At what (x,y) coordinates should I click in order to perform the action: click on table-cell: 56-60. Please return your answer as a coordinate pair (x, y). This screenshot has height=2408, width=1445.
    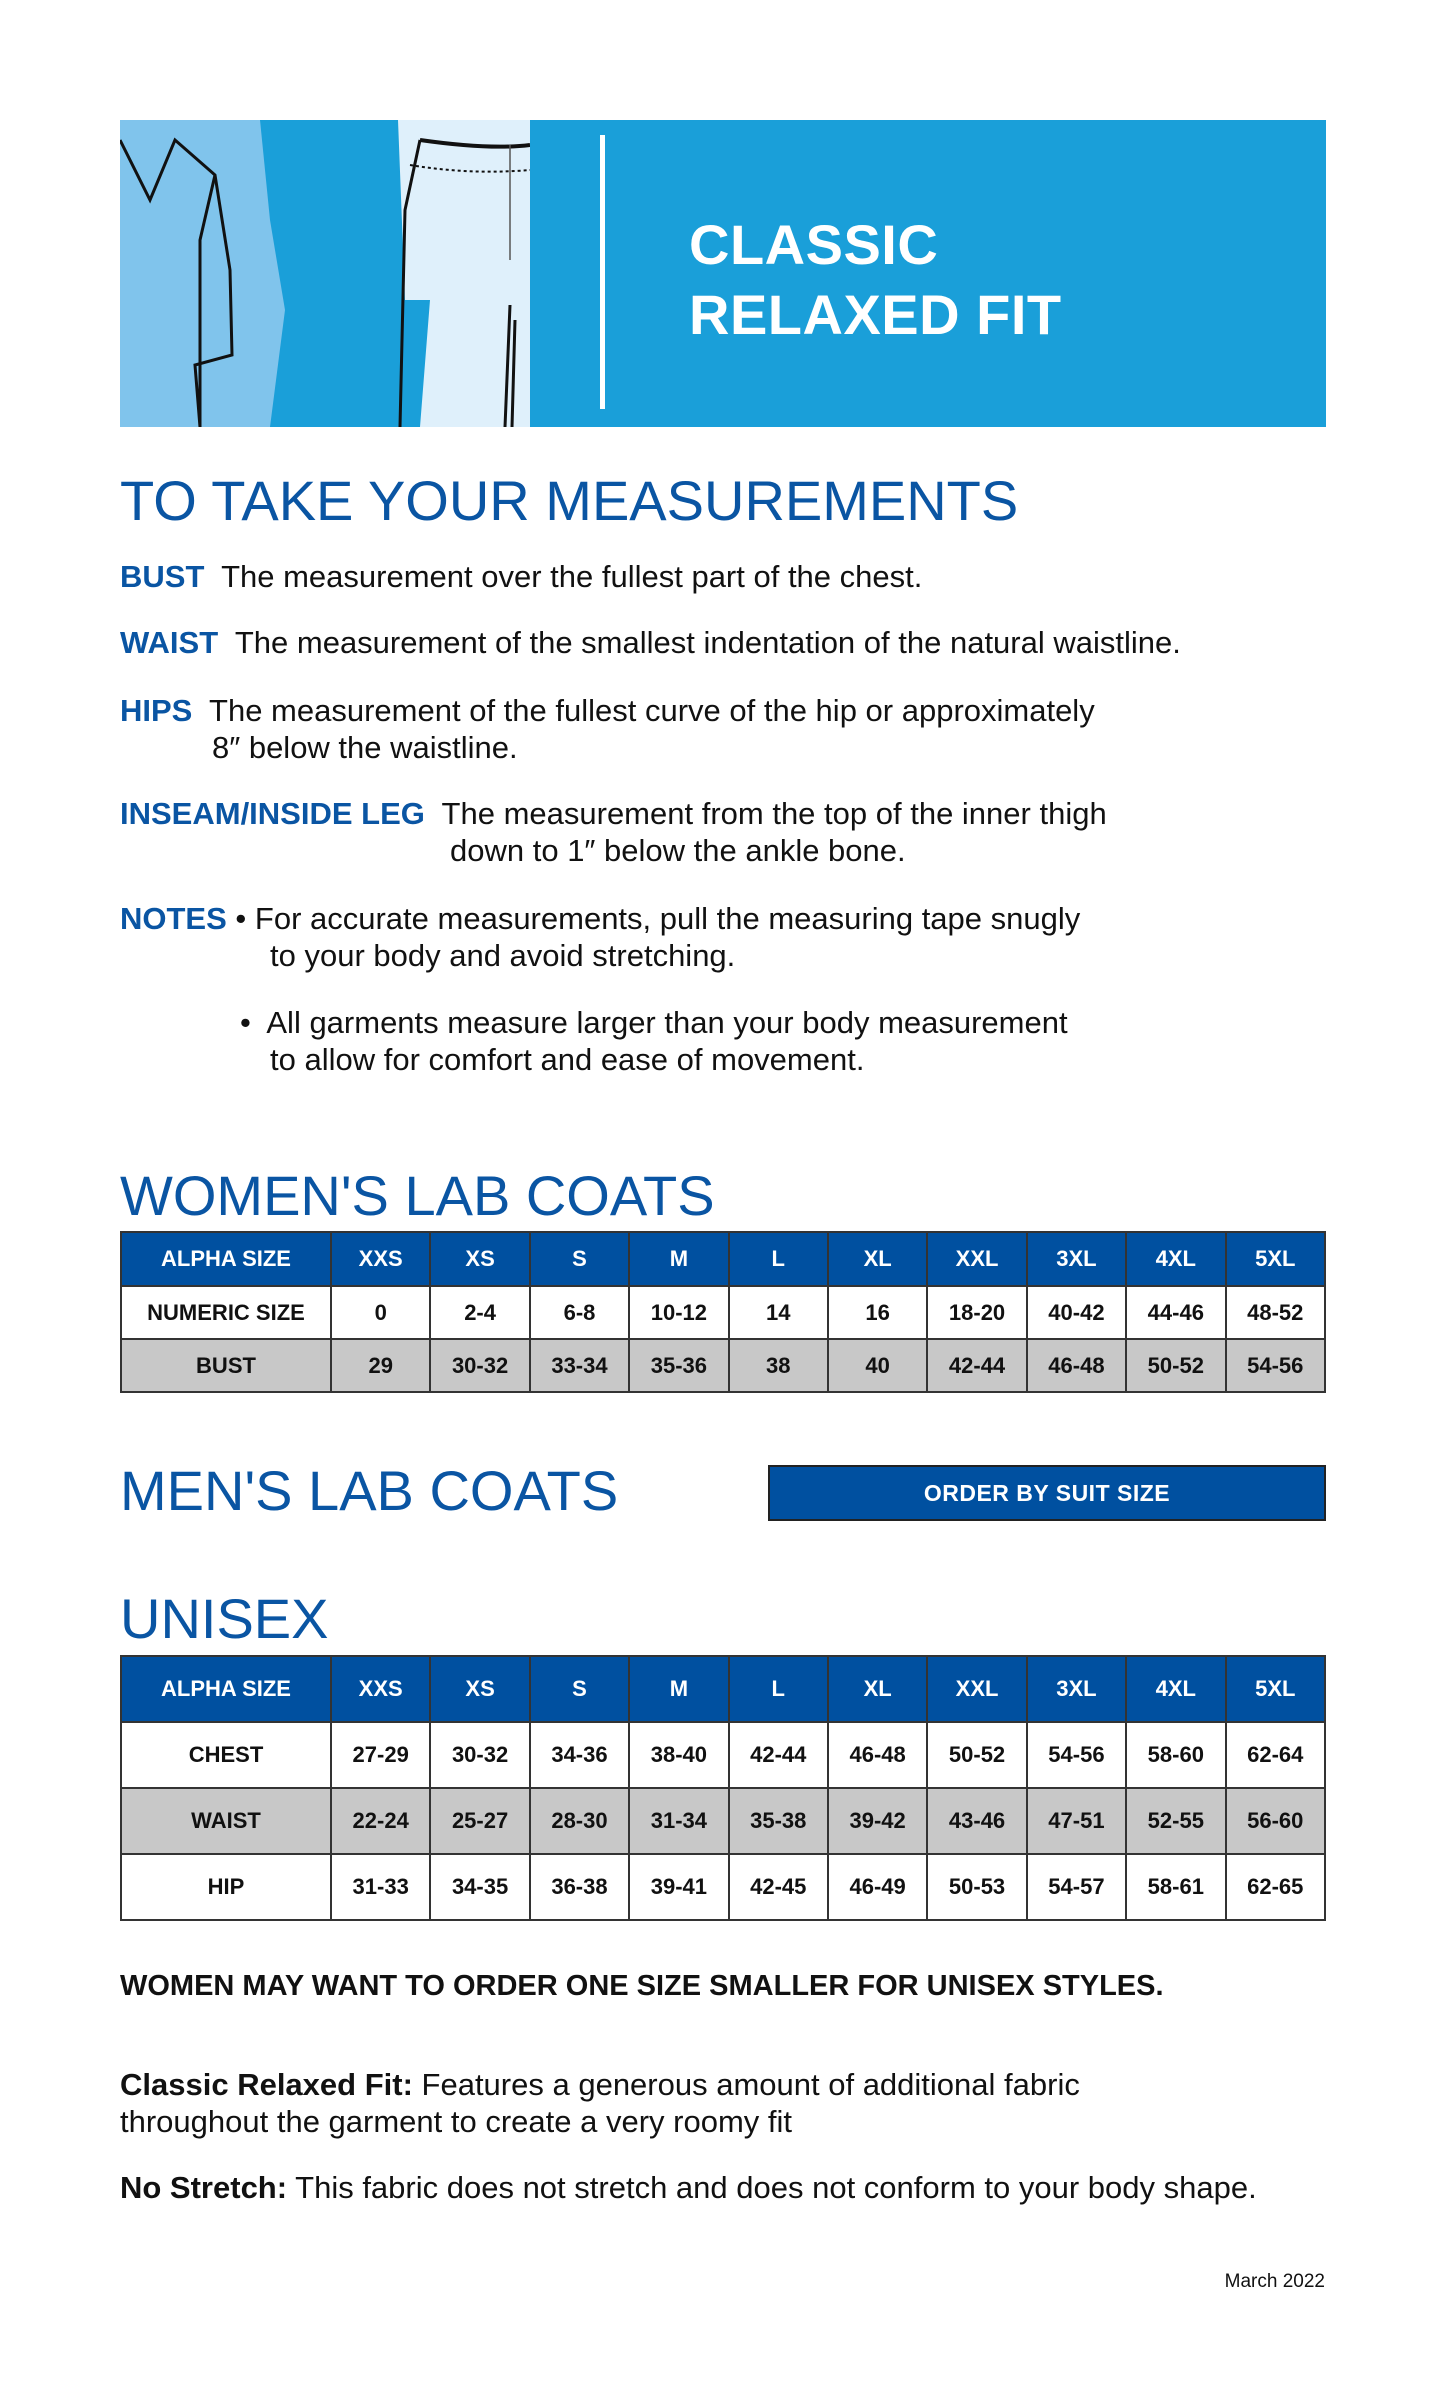
    Looking at the image, I should click on (1275, 1821).